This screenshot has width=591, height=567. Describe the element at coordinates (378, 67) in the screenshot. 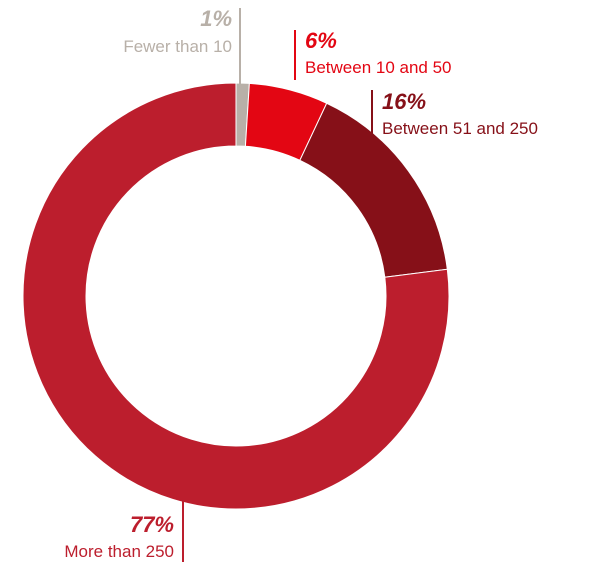

I see `category-label-between-10-and-50: Between 10 and 50` at that location.